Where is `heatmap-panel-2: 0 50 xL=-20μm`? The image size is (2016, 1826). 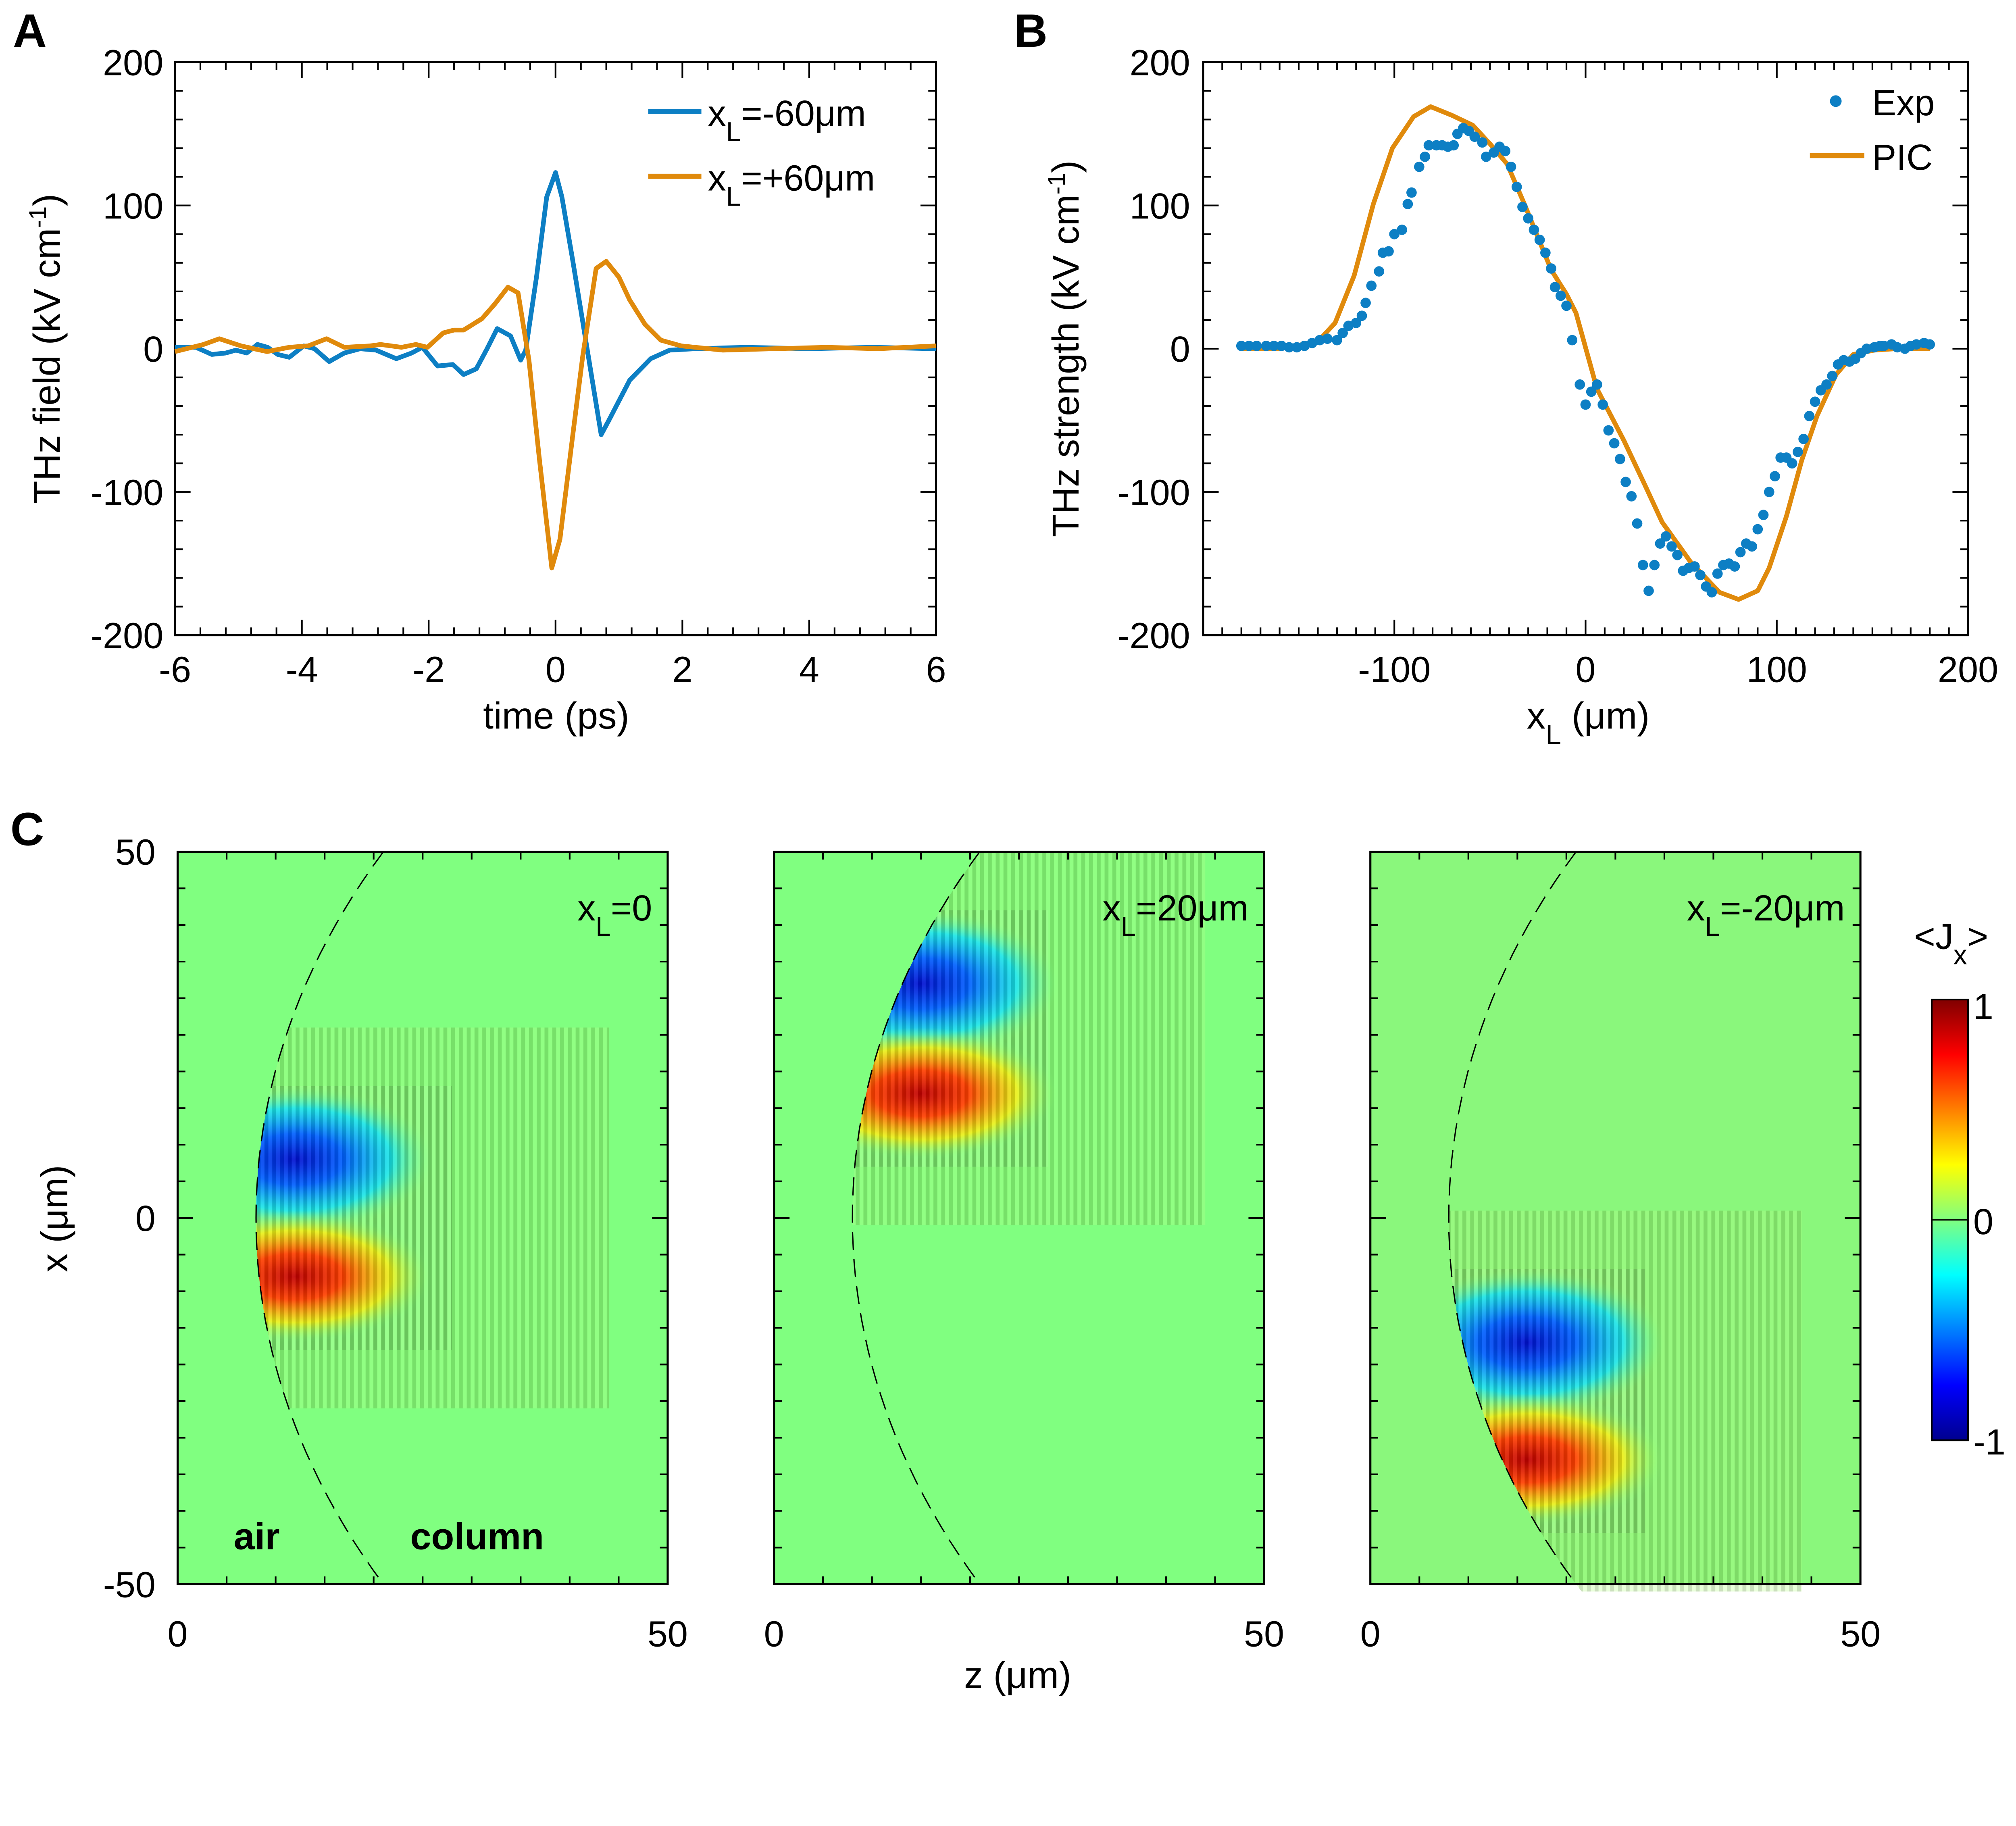
heatmap-panel-2: 0 50 xL=-20μm is located at coordinates (1620, 1252).